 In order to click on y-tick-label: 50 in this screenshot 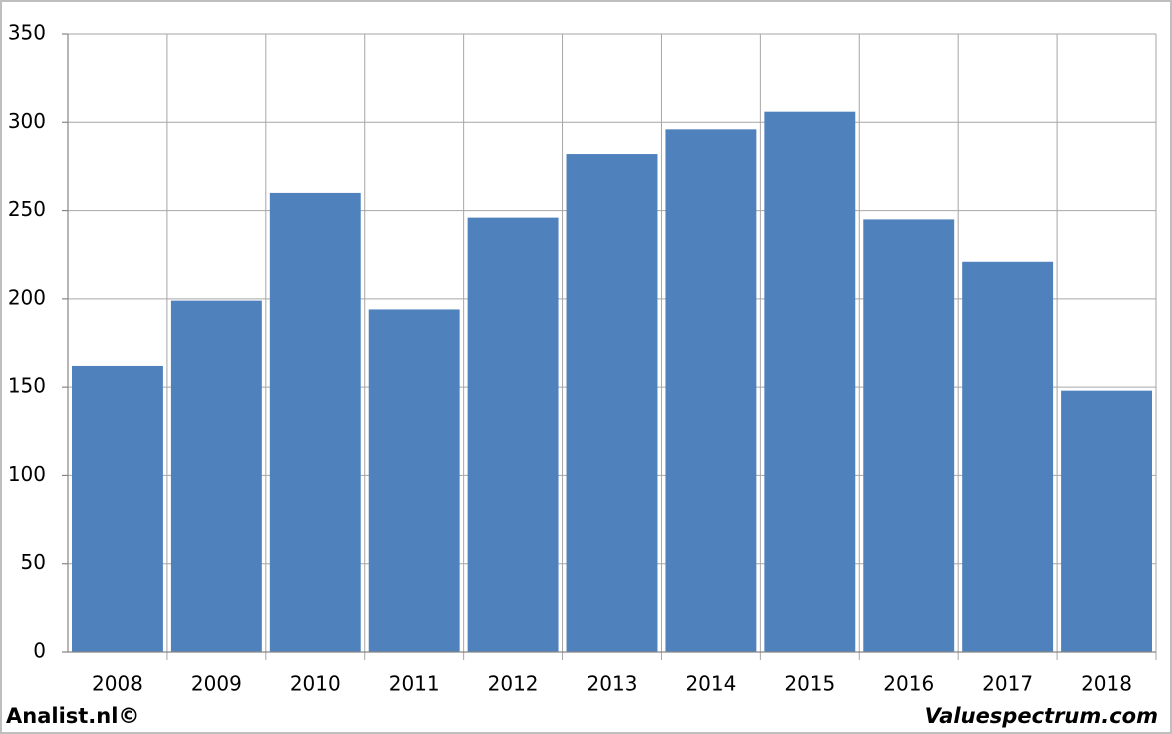, I will do `click(33, 562)`.